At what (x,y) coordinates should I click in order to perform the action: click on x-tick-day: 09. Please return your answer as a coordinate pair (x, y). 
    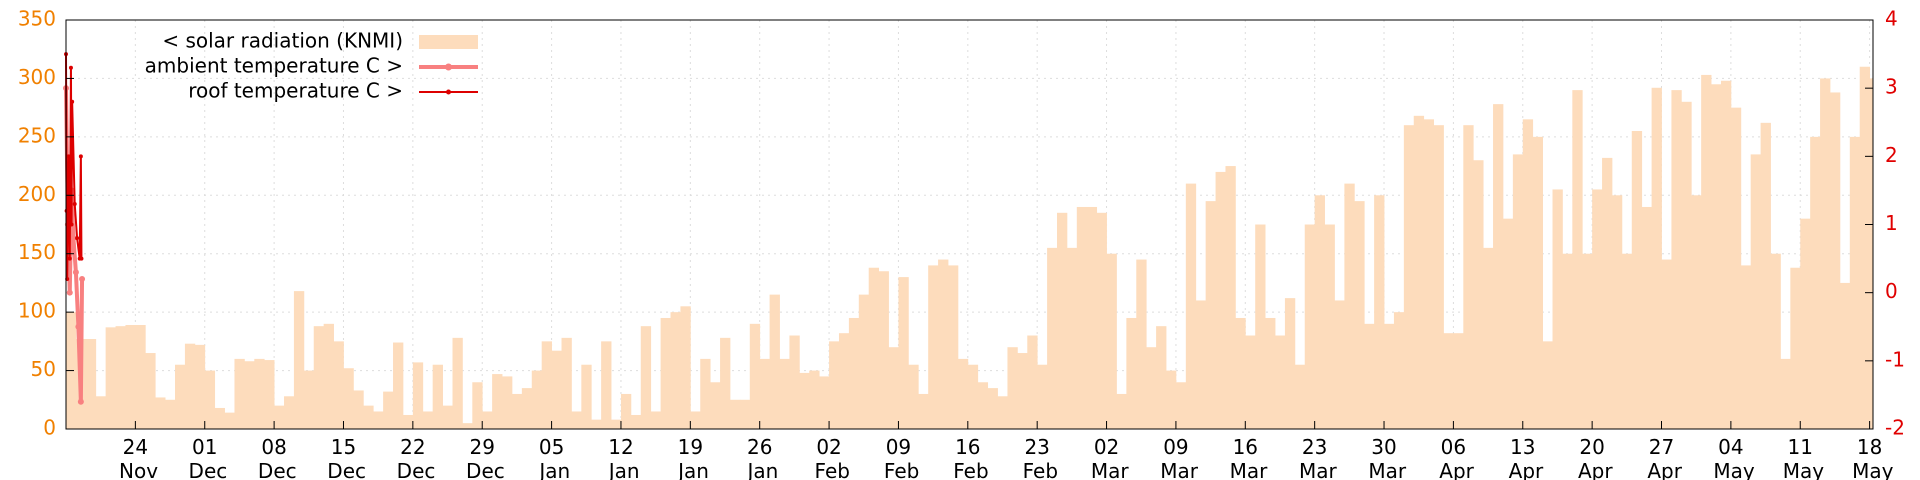
    Looking at the image, I should click on (1175, 447).